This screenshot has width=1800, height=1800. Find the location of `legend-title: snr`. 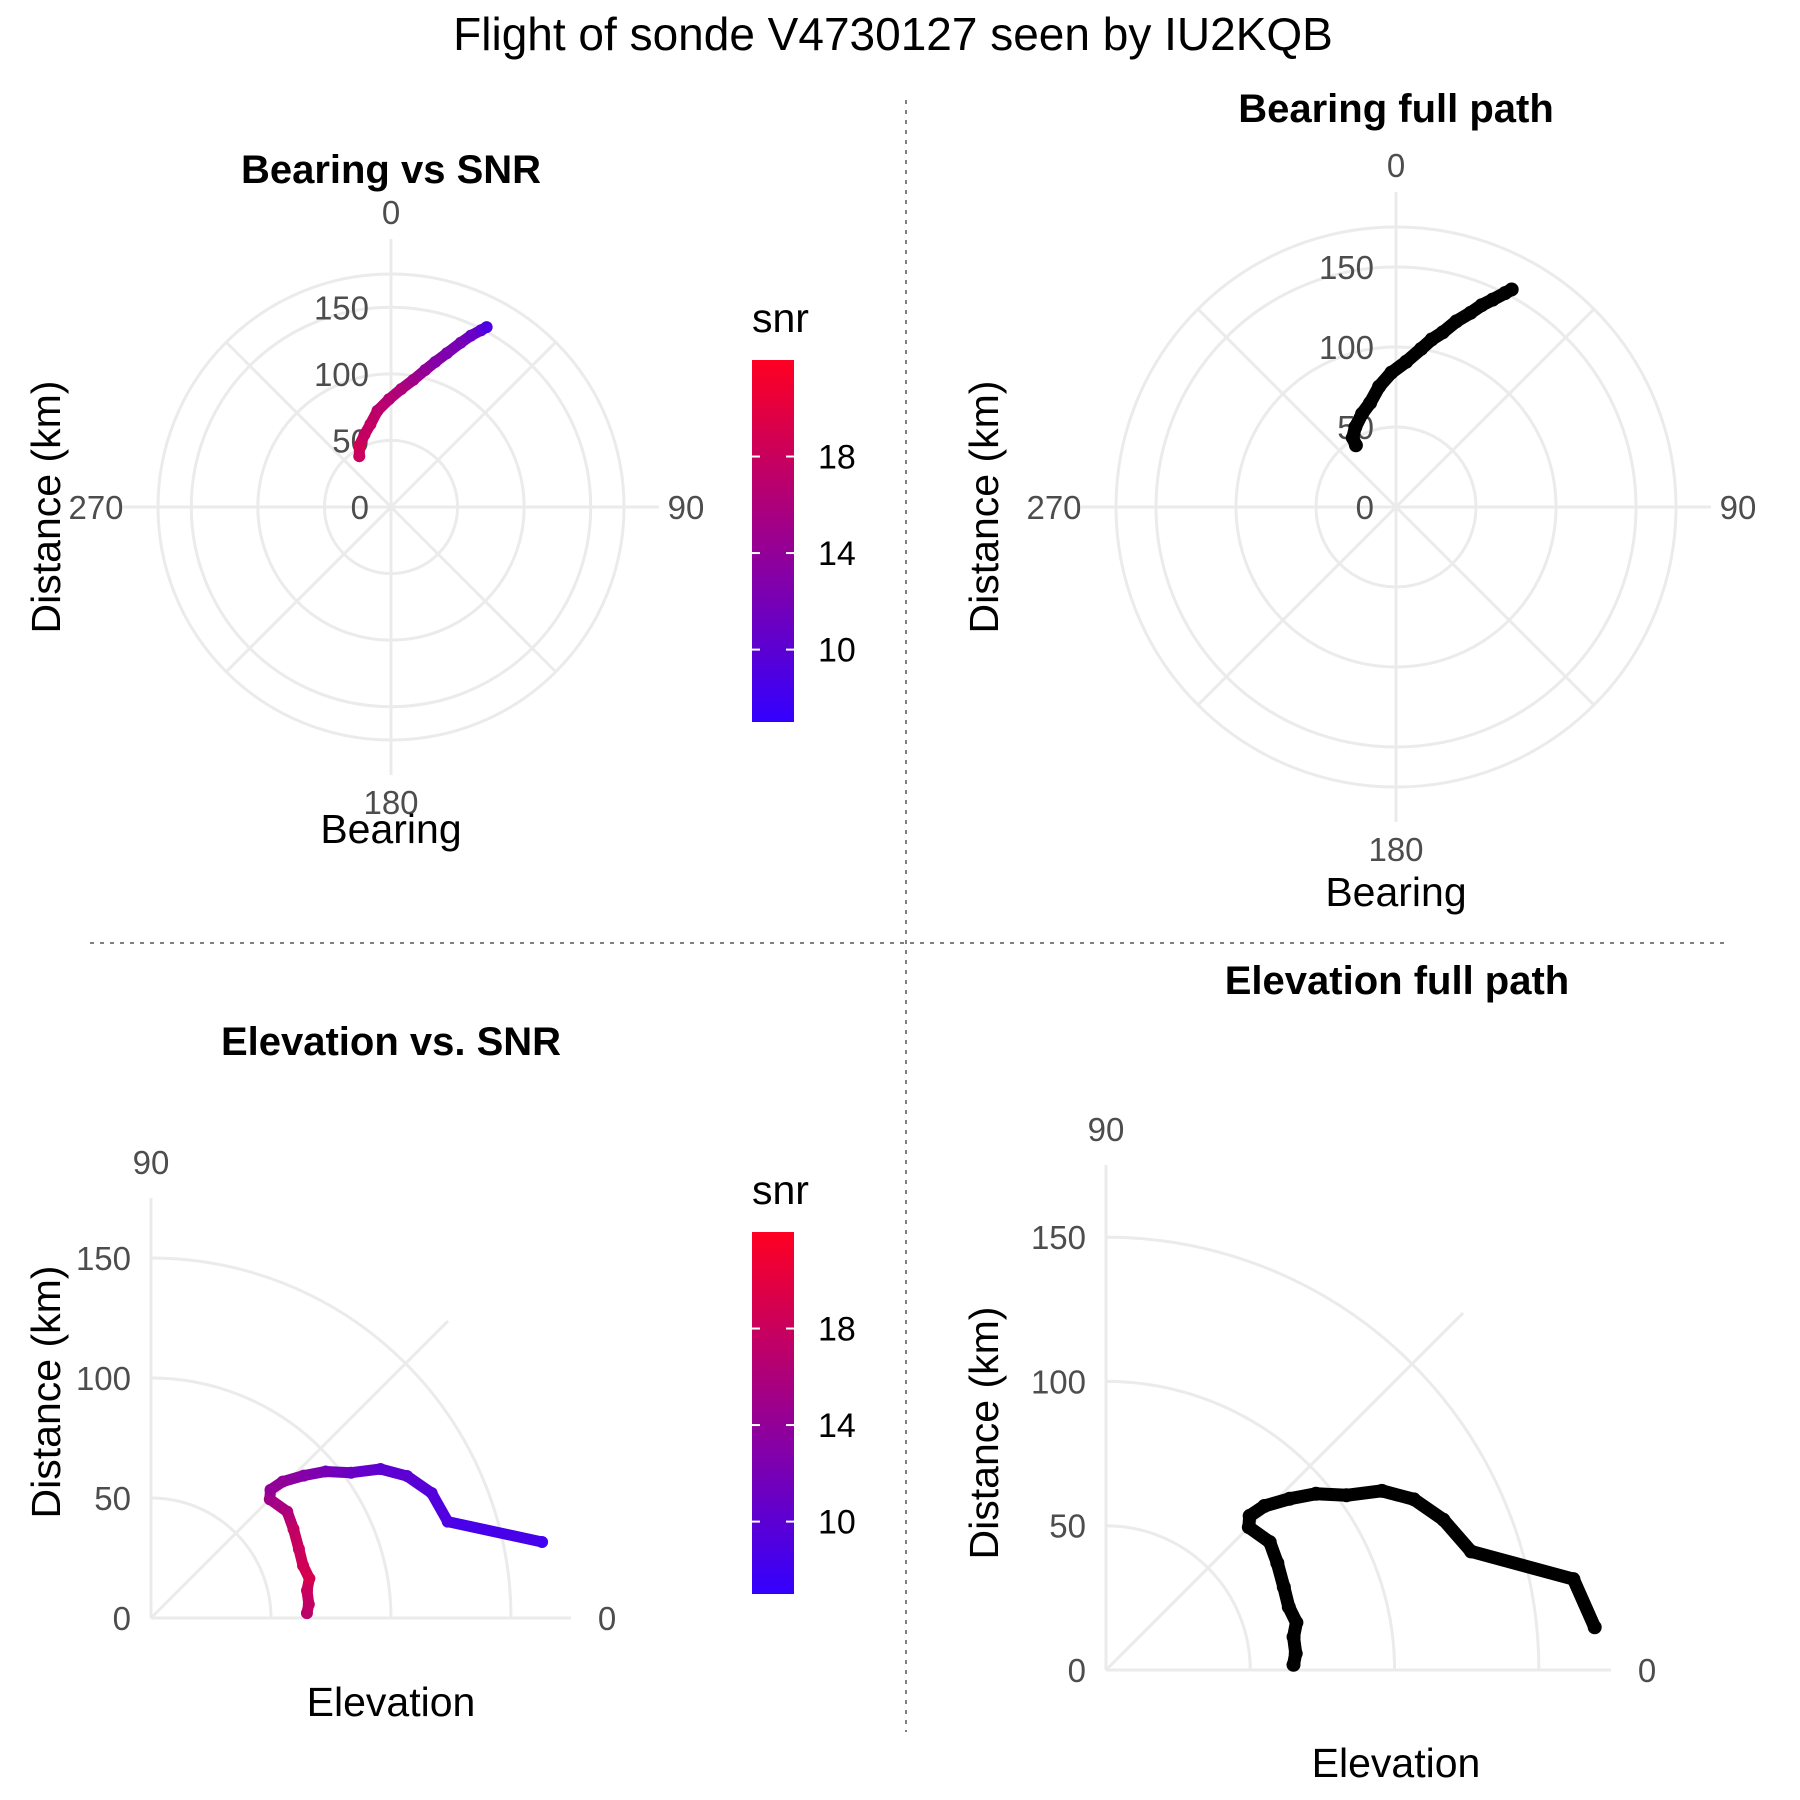

legend-title: snr is located at coordinates (780, 1190).